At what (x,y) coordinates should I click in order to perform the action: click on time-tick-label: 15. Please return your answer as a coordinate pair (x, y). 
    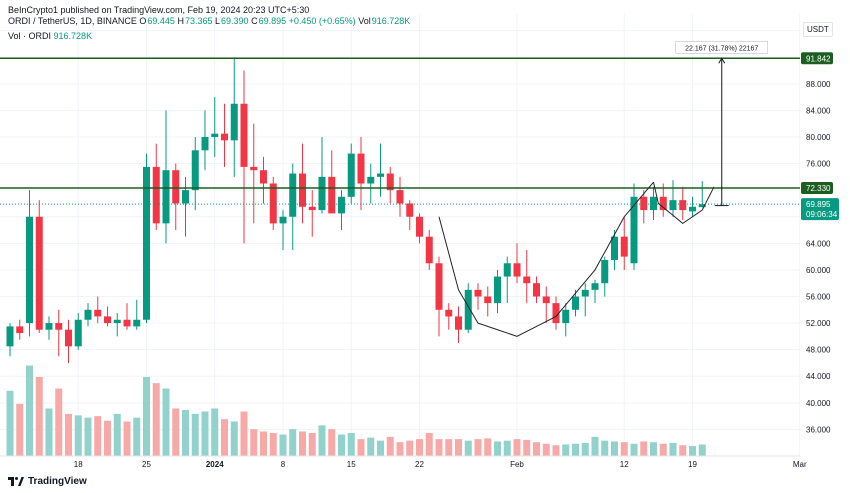
    Looking at the image, I should click on (351, 464).